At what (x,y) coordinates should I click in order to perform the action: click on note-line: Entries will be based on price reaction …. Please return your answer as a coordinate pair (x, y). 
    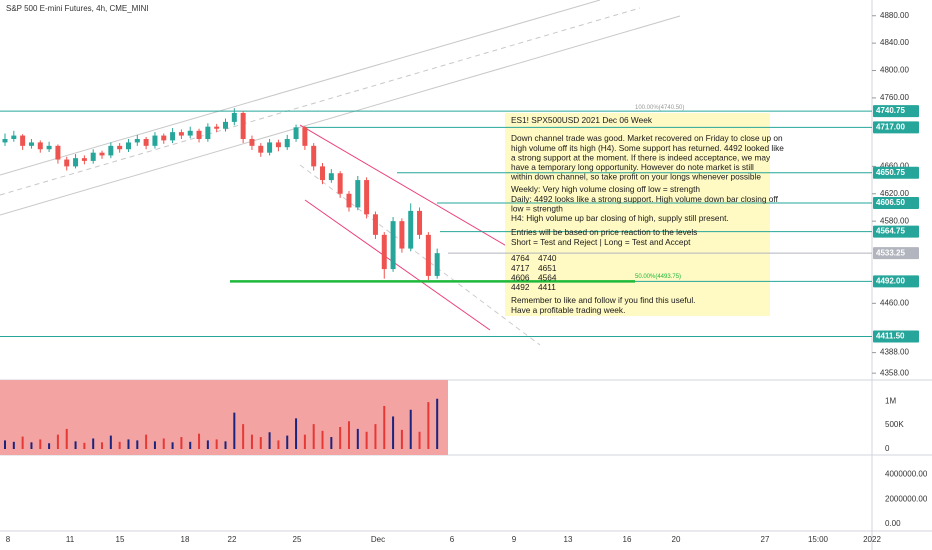
    Looking at the image, I should click on (604, 232).